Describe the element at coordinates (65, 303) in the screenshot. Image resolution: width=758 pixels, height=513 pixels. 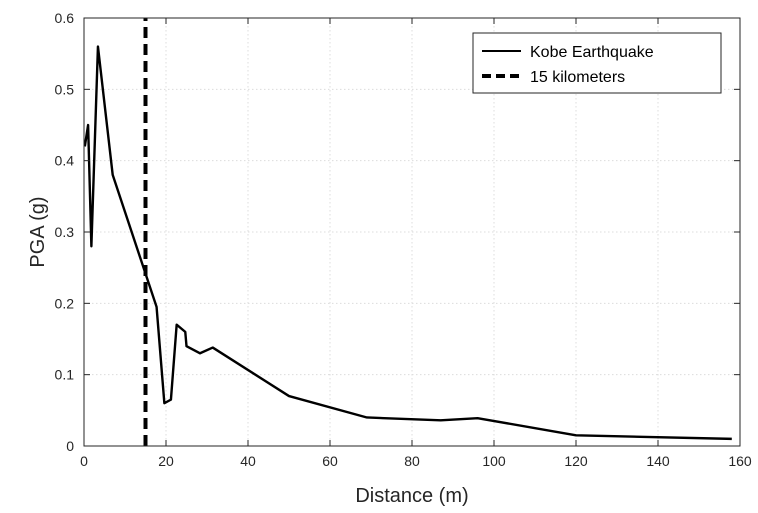
I see `y-tick-label: 0.2` at that location.